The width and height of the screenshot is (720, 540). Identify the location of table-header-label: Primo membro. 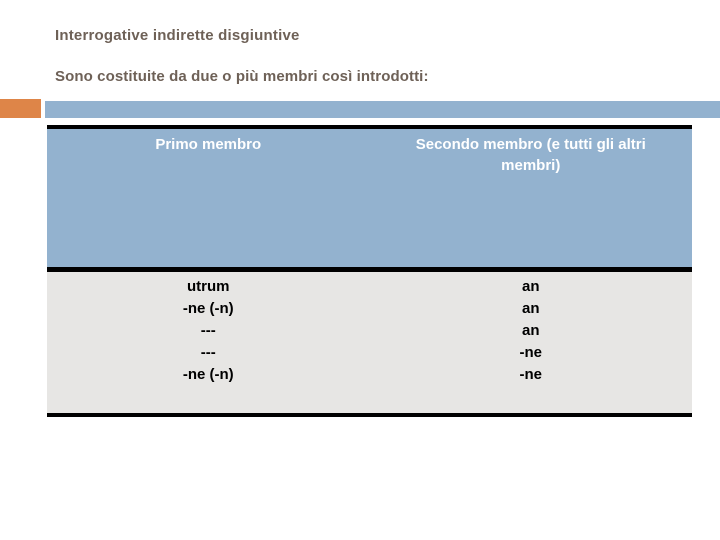
(208, 144).